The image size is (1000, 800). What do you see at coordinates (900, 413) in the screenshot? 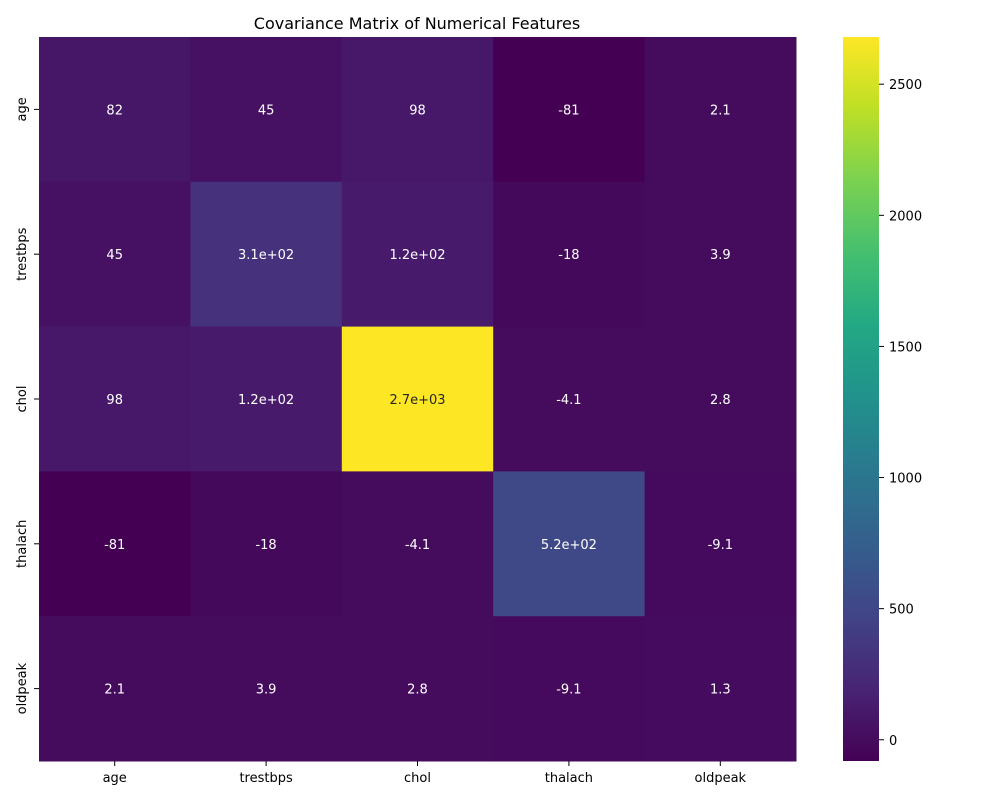
I see `colorbar-axis: 0 500 1000 1500 2000 2500` at bounding box center [900, 413].